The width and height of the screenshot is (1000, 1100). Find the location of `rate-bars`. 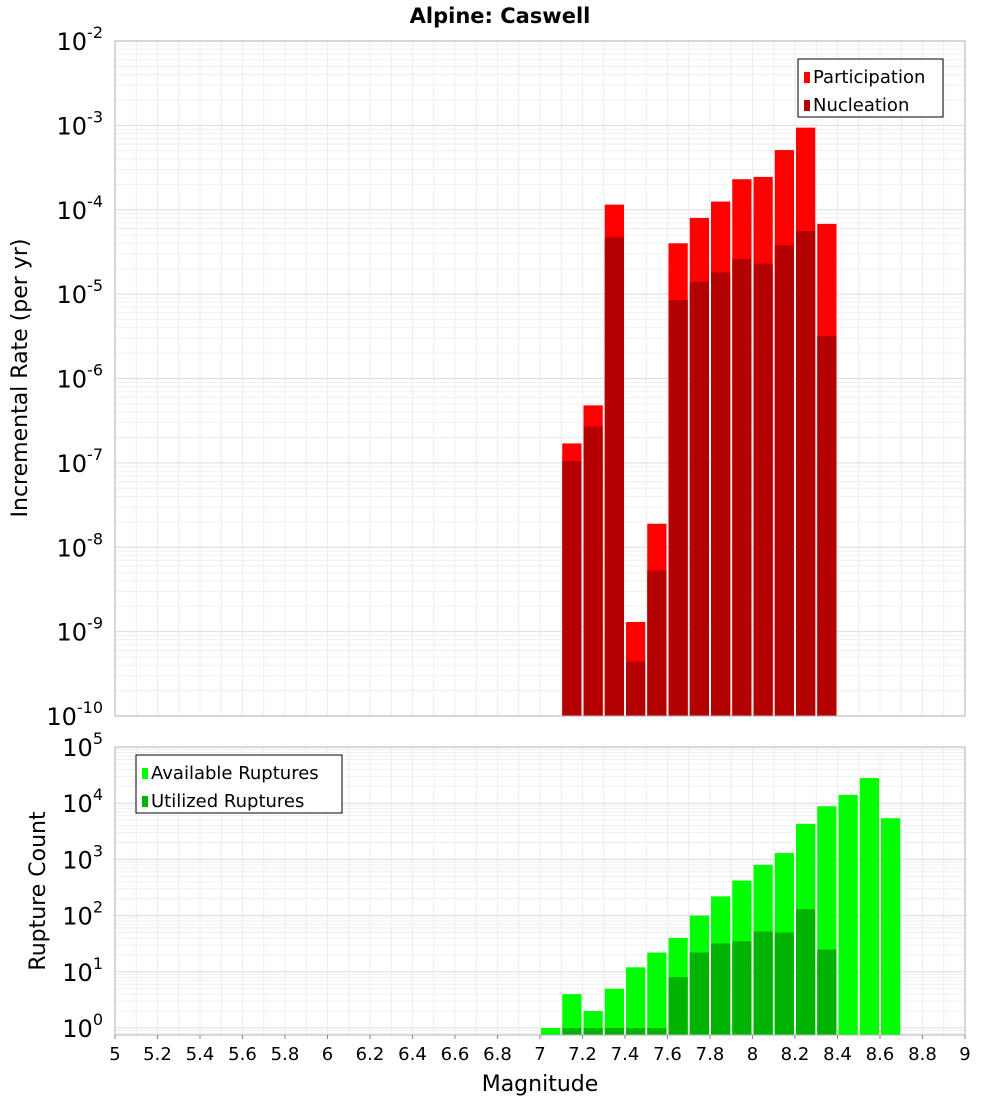

rate-bars is located at coordinates (699, 422).